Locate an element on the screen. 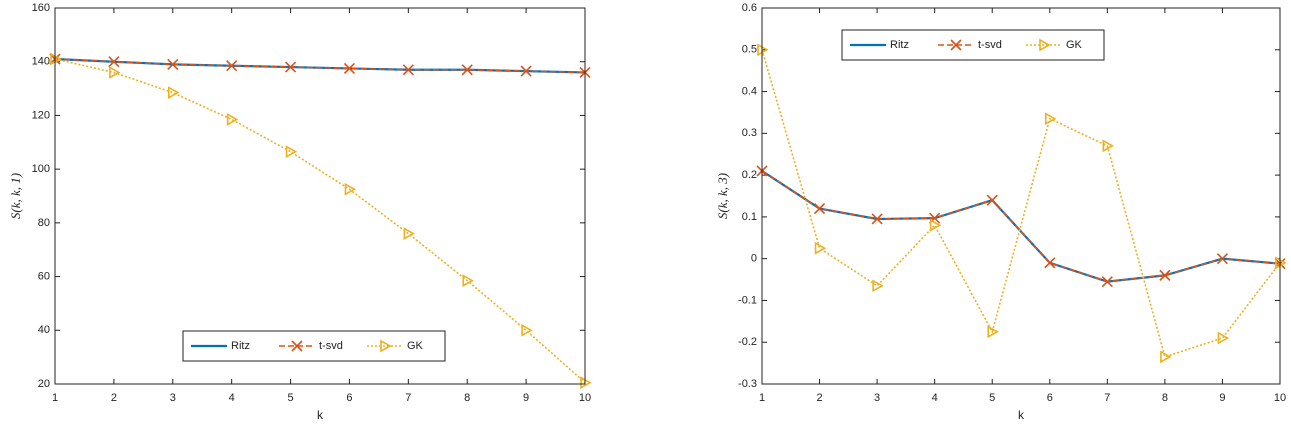  y-tick-label: 60 is located at coordinates (44, 276).